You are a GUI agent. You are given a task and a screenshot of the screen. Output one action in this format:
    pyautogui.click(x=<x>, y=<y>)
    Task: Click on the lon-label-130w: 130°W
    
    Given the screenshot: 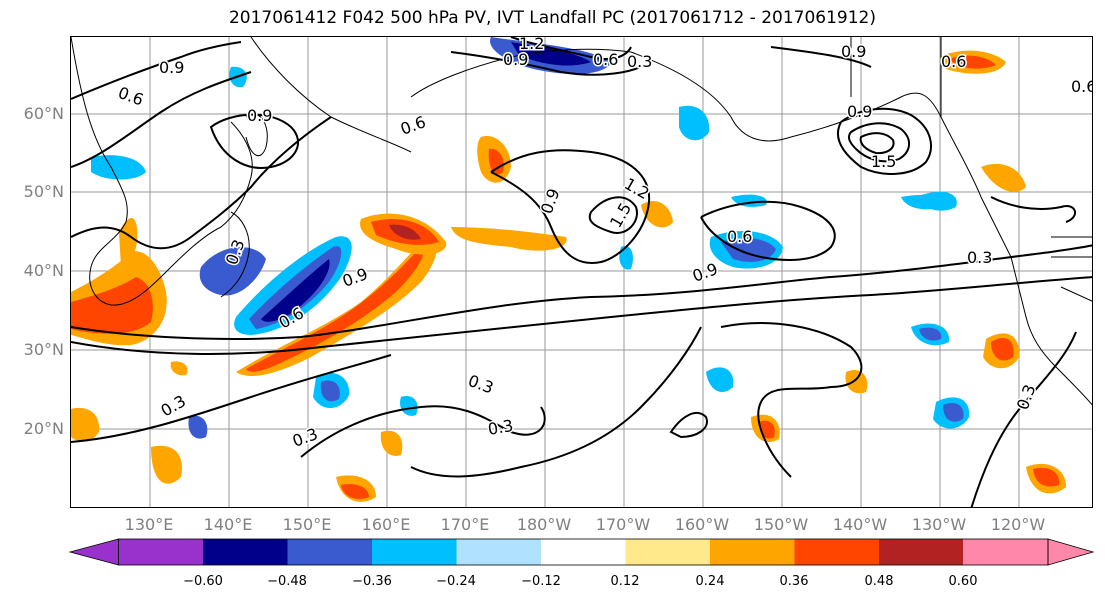 What is the action you would take?
    pyautogui.click(x=939, y=524)
    